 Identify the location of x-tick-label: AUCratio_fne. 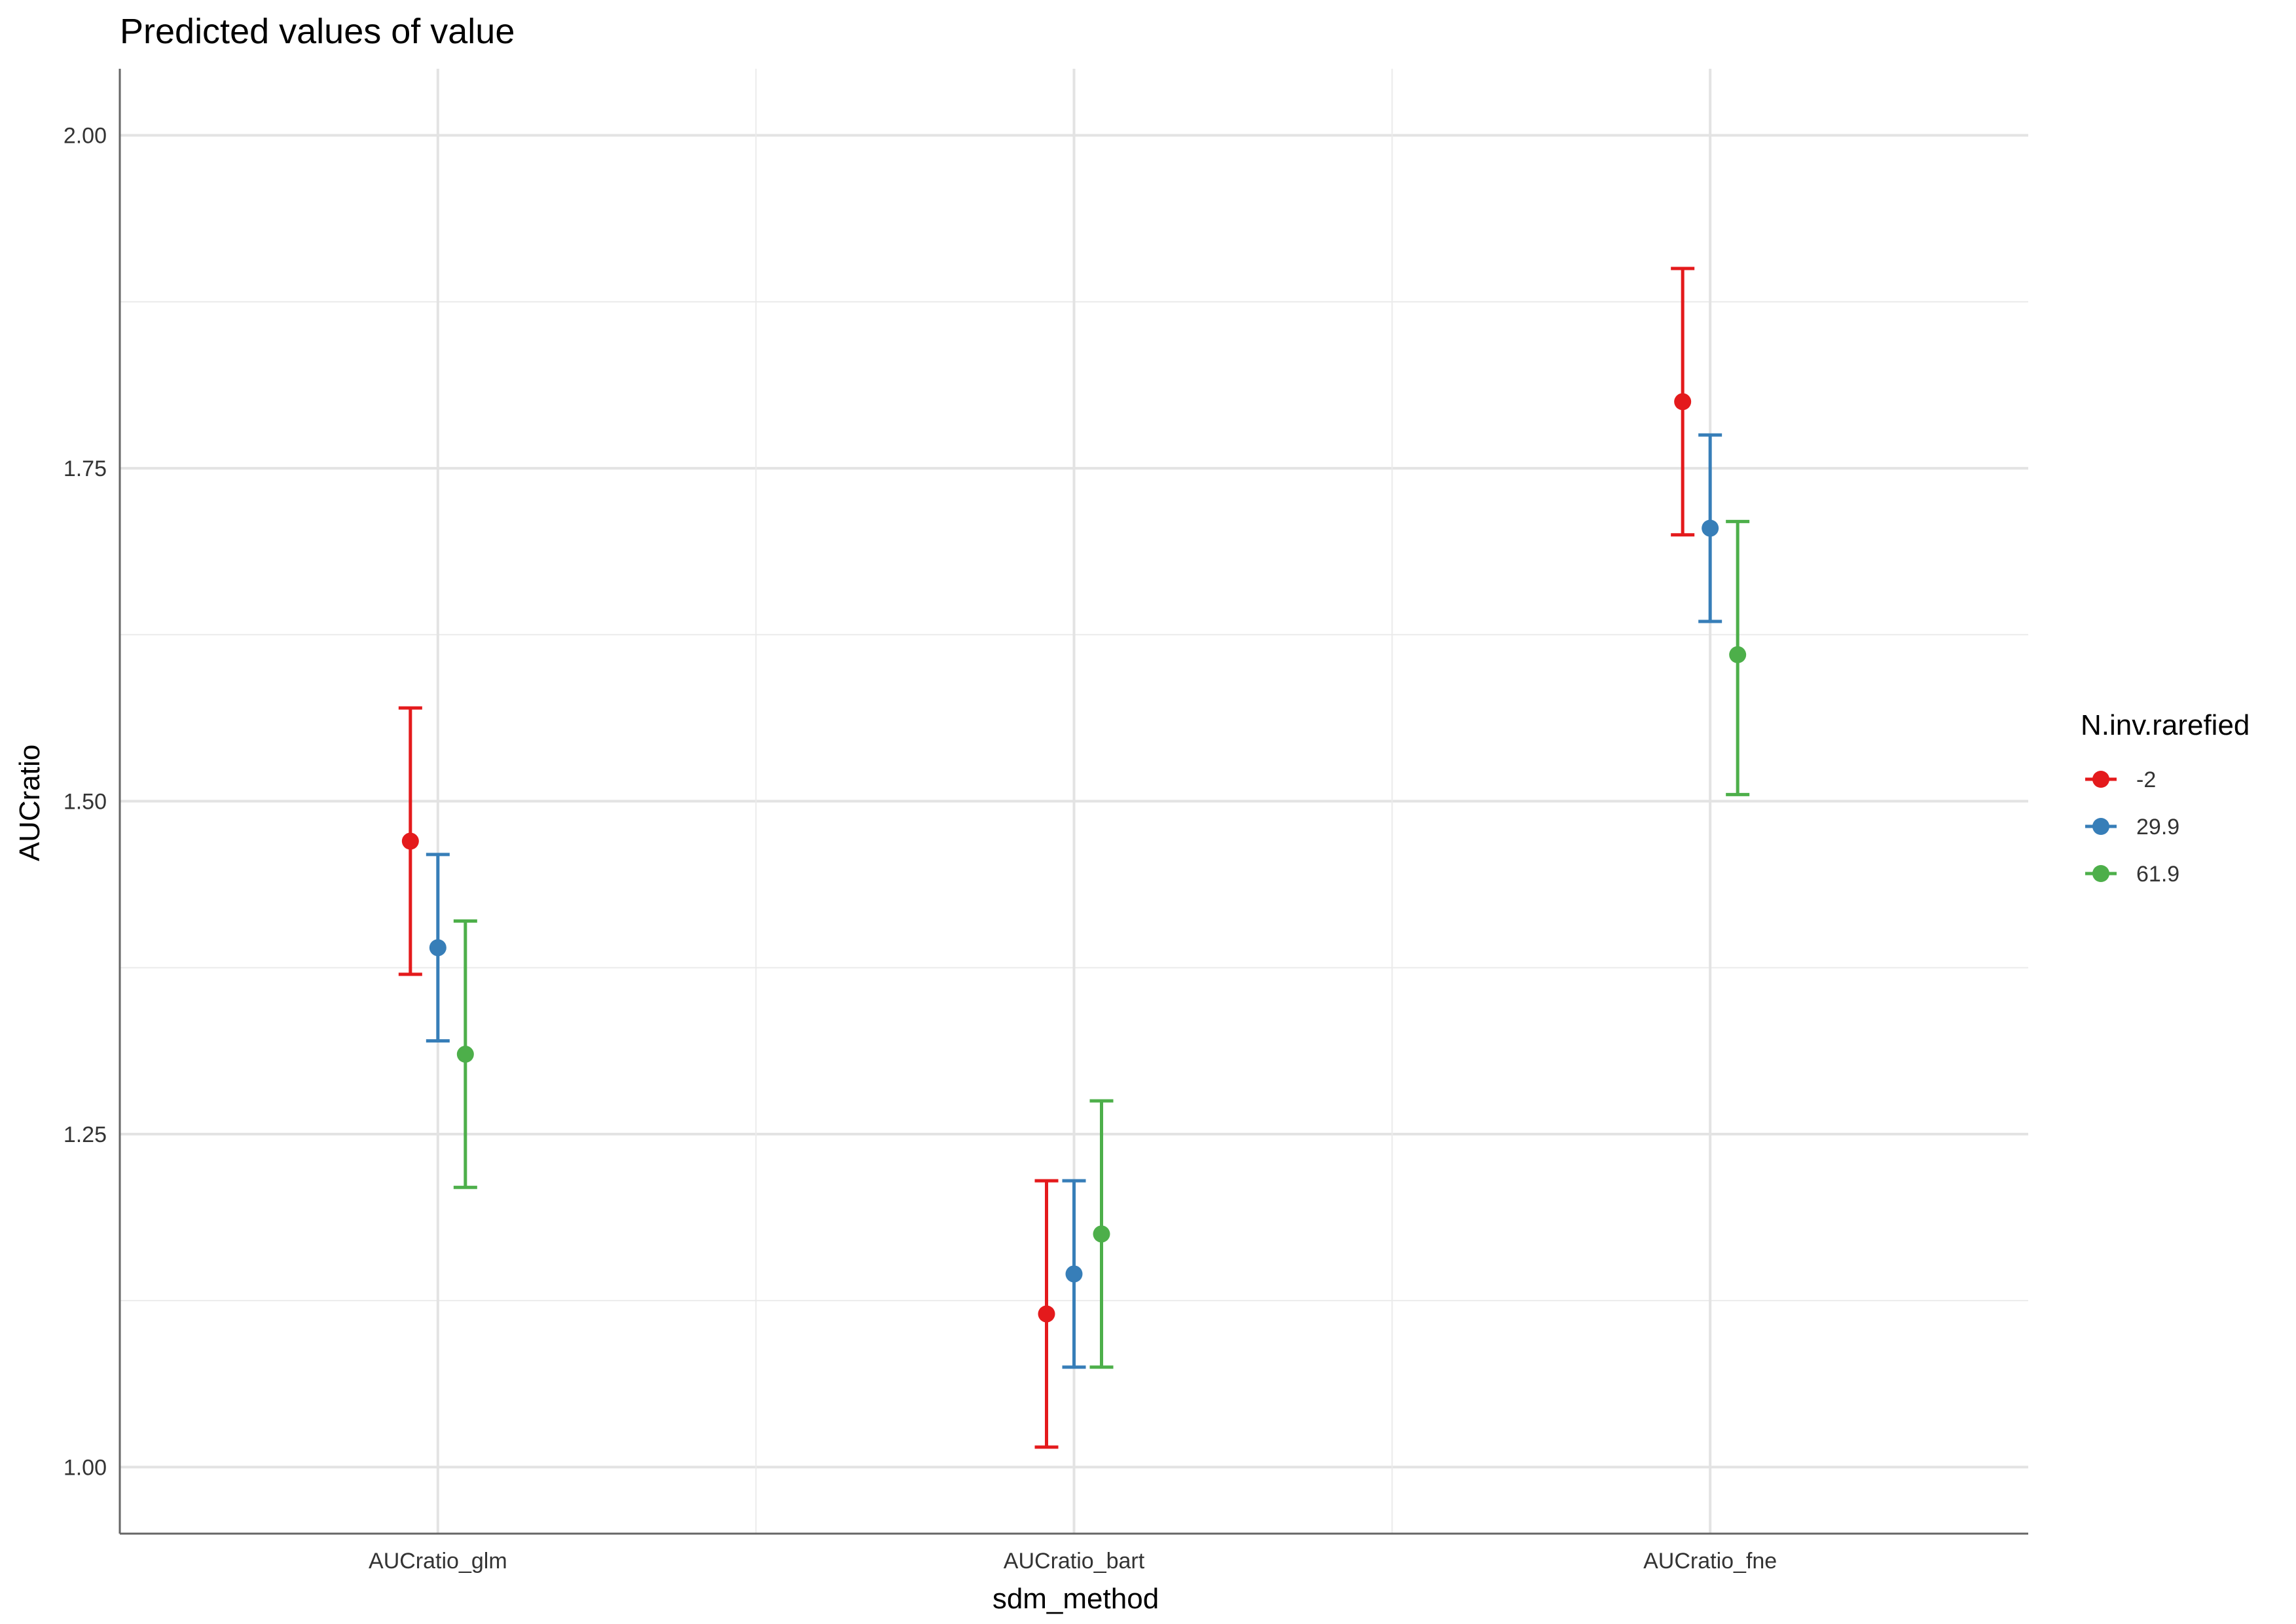
(1710, 1561).